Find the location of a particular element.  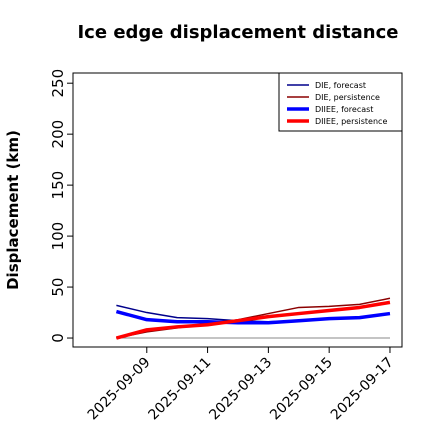

legend-label: DIIEE, forecast is located at coordinates (344, 109).